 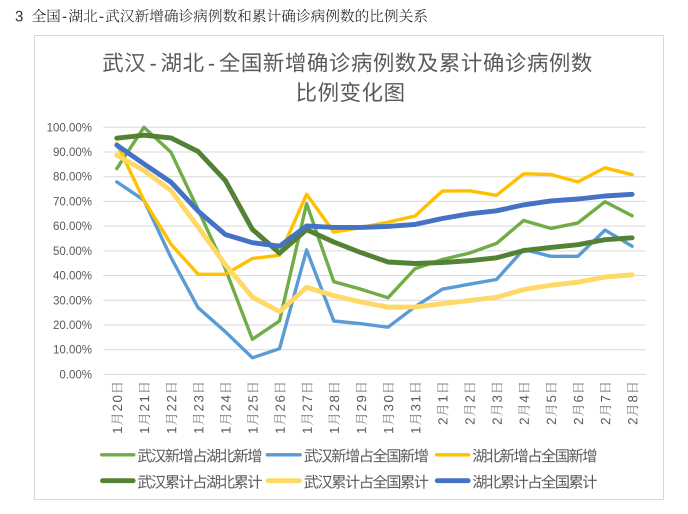 What do you see at coordinates (72, 277) in the screenshot?
I see `svg-text: 40.00%` at bounding box center [72, 277].